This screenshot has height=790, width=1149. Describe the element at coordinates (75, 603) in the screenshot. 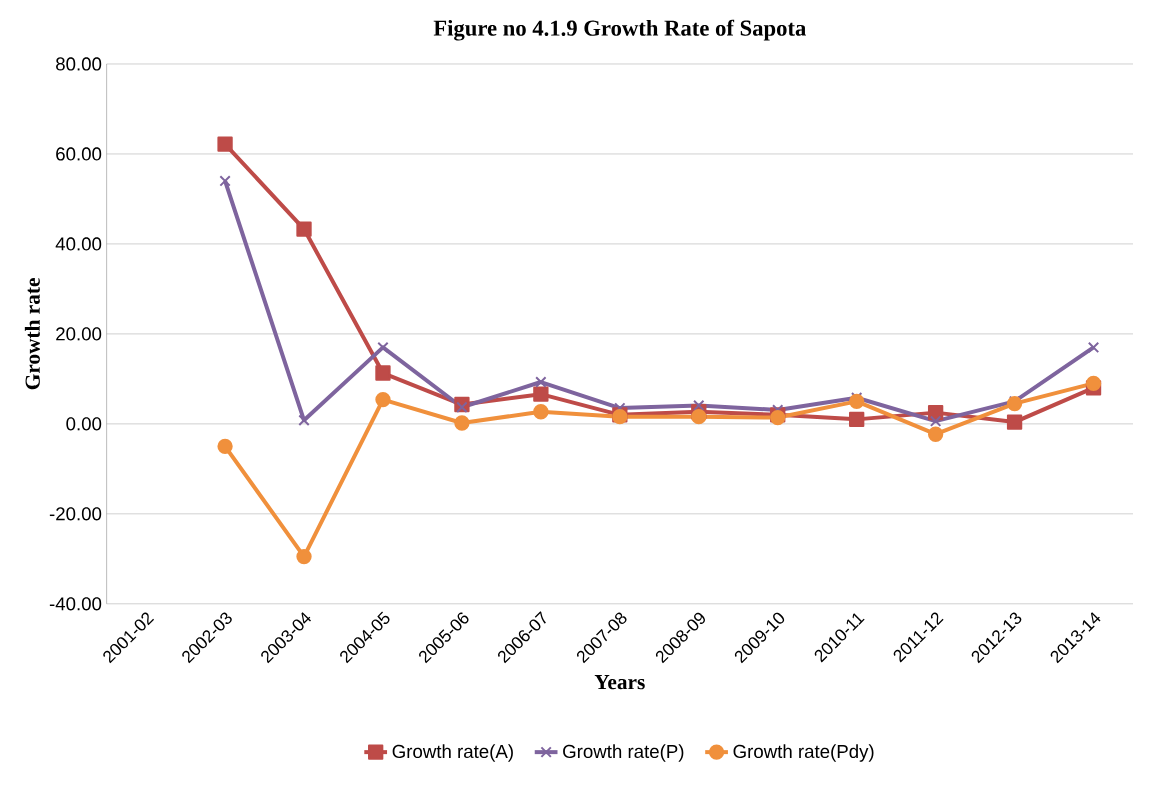

I see `y-tick-label: -40.00` at that location.